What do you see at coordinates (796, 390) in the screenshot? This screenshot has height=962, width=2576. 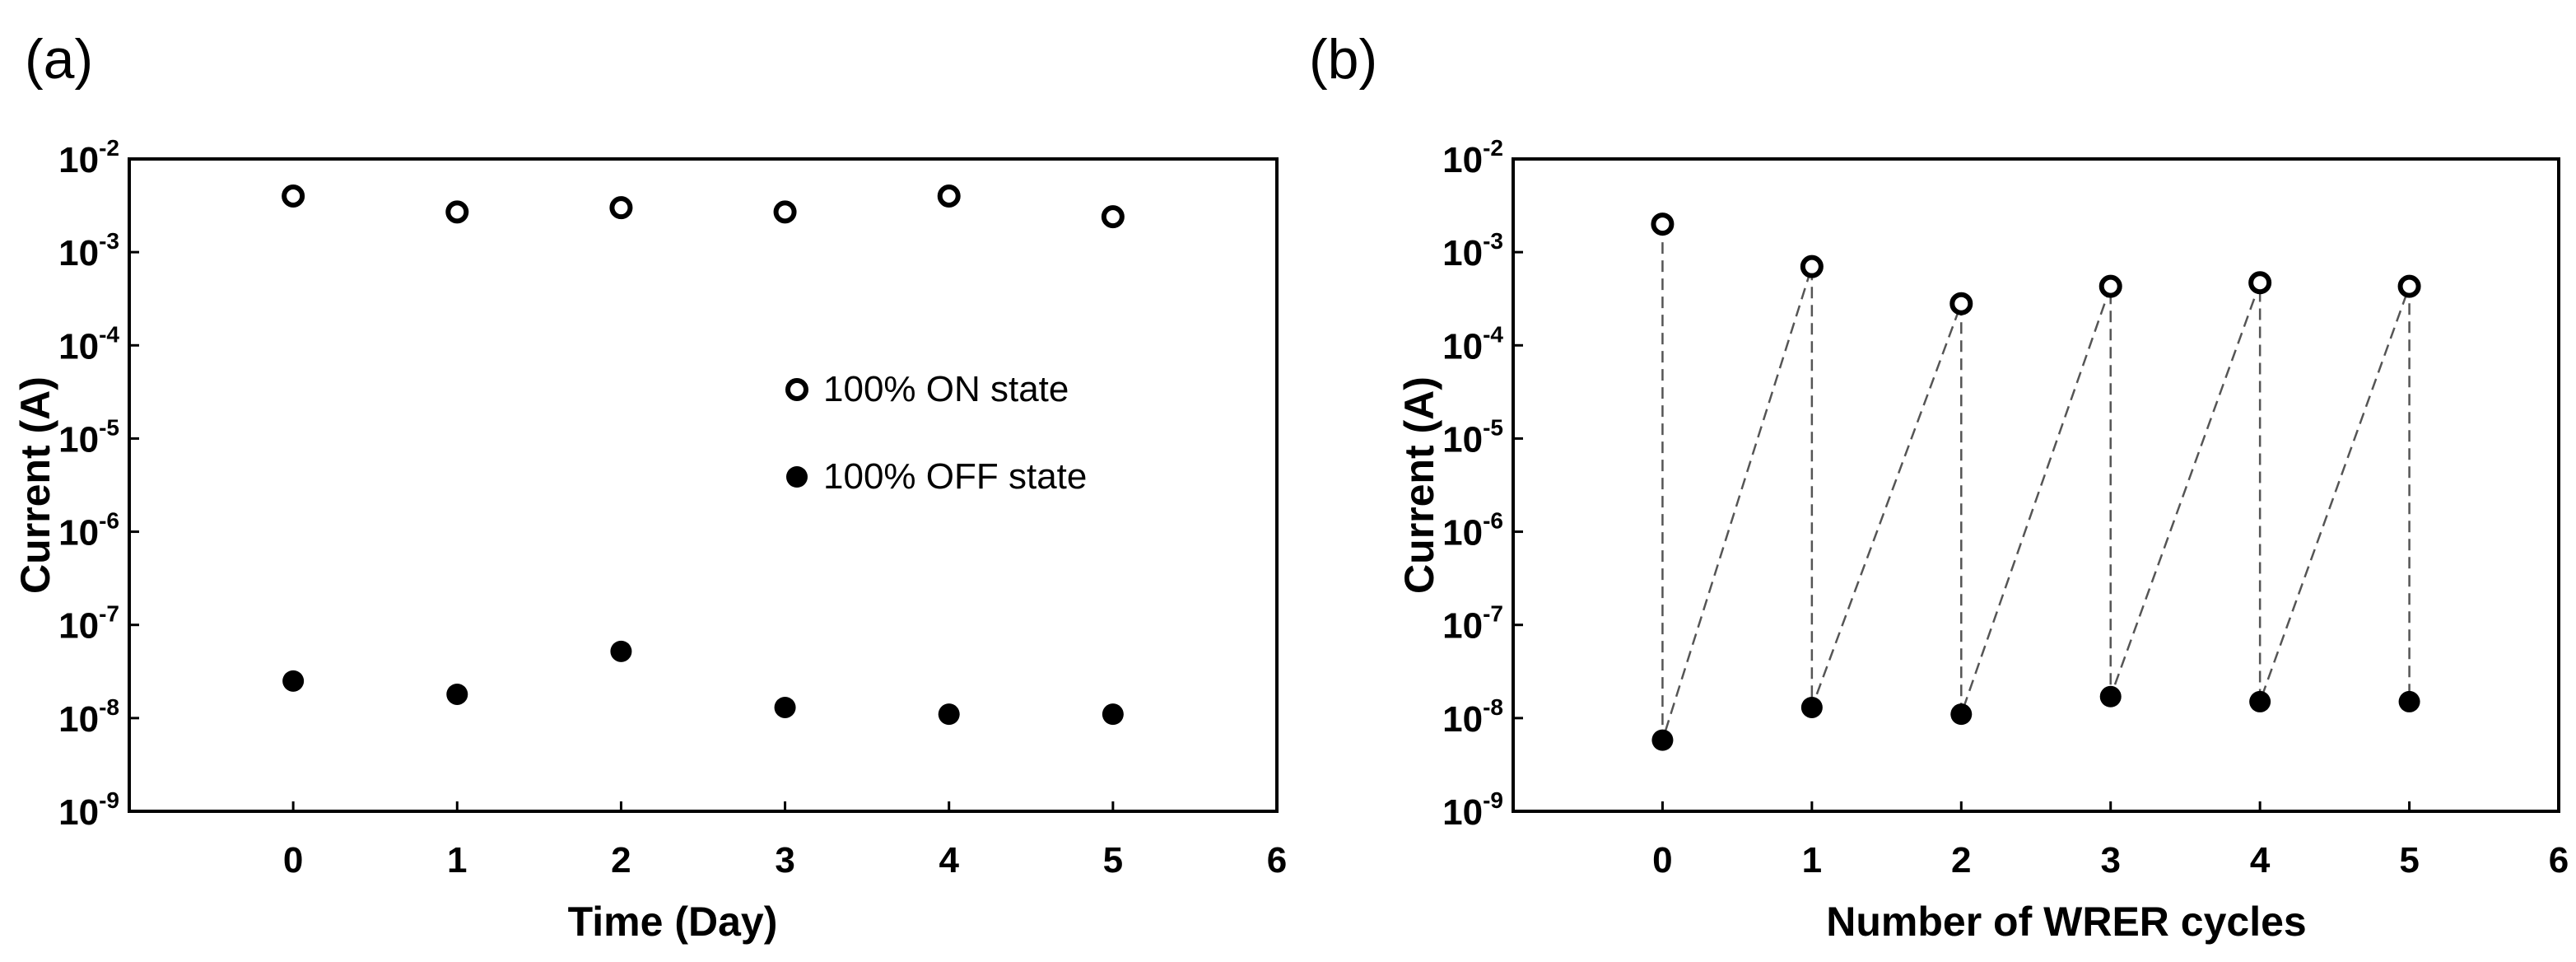 I see `legend-on-marker` at bounding box center [796, 390].